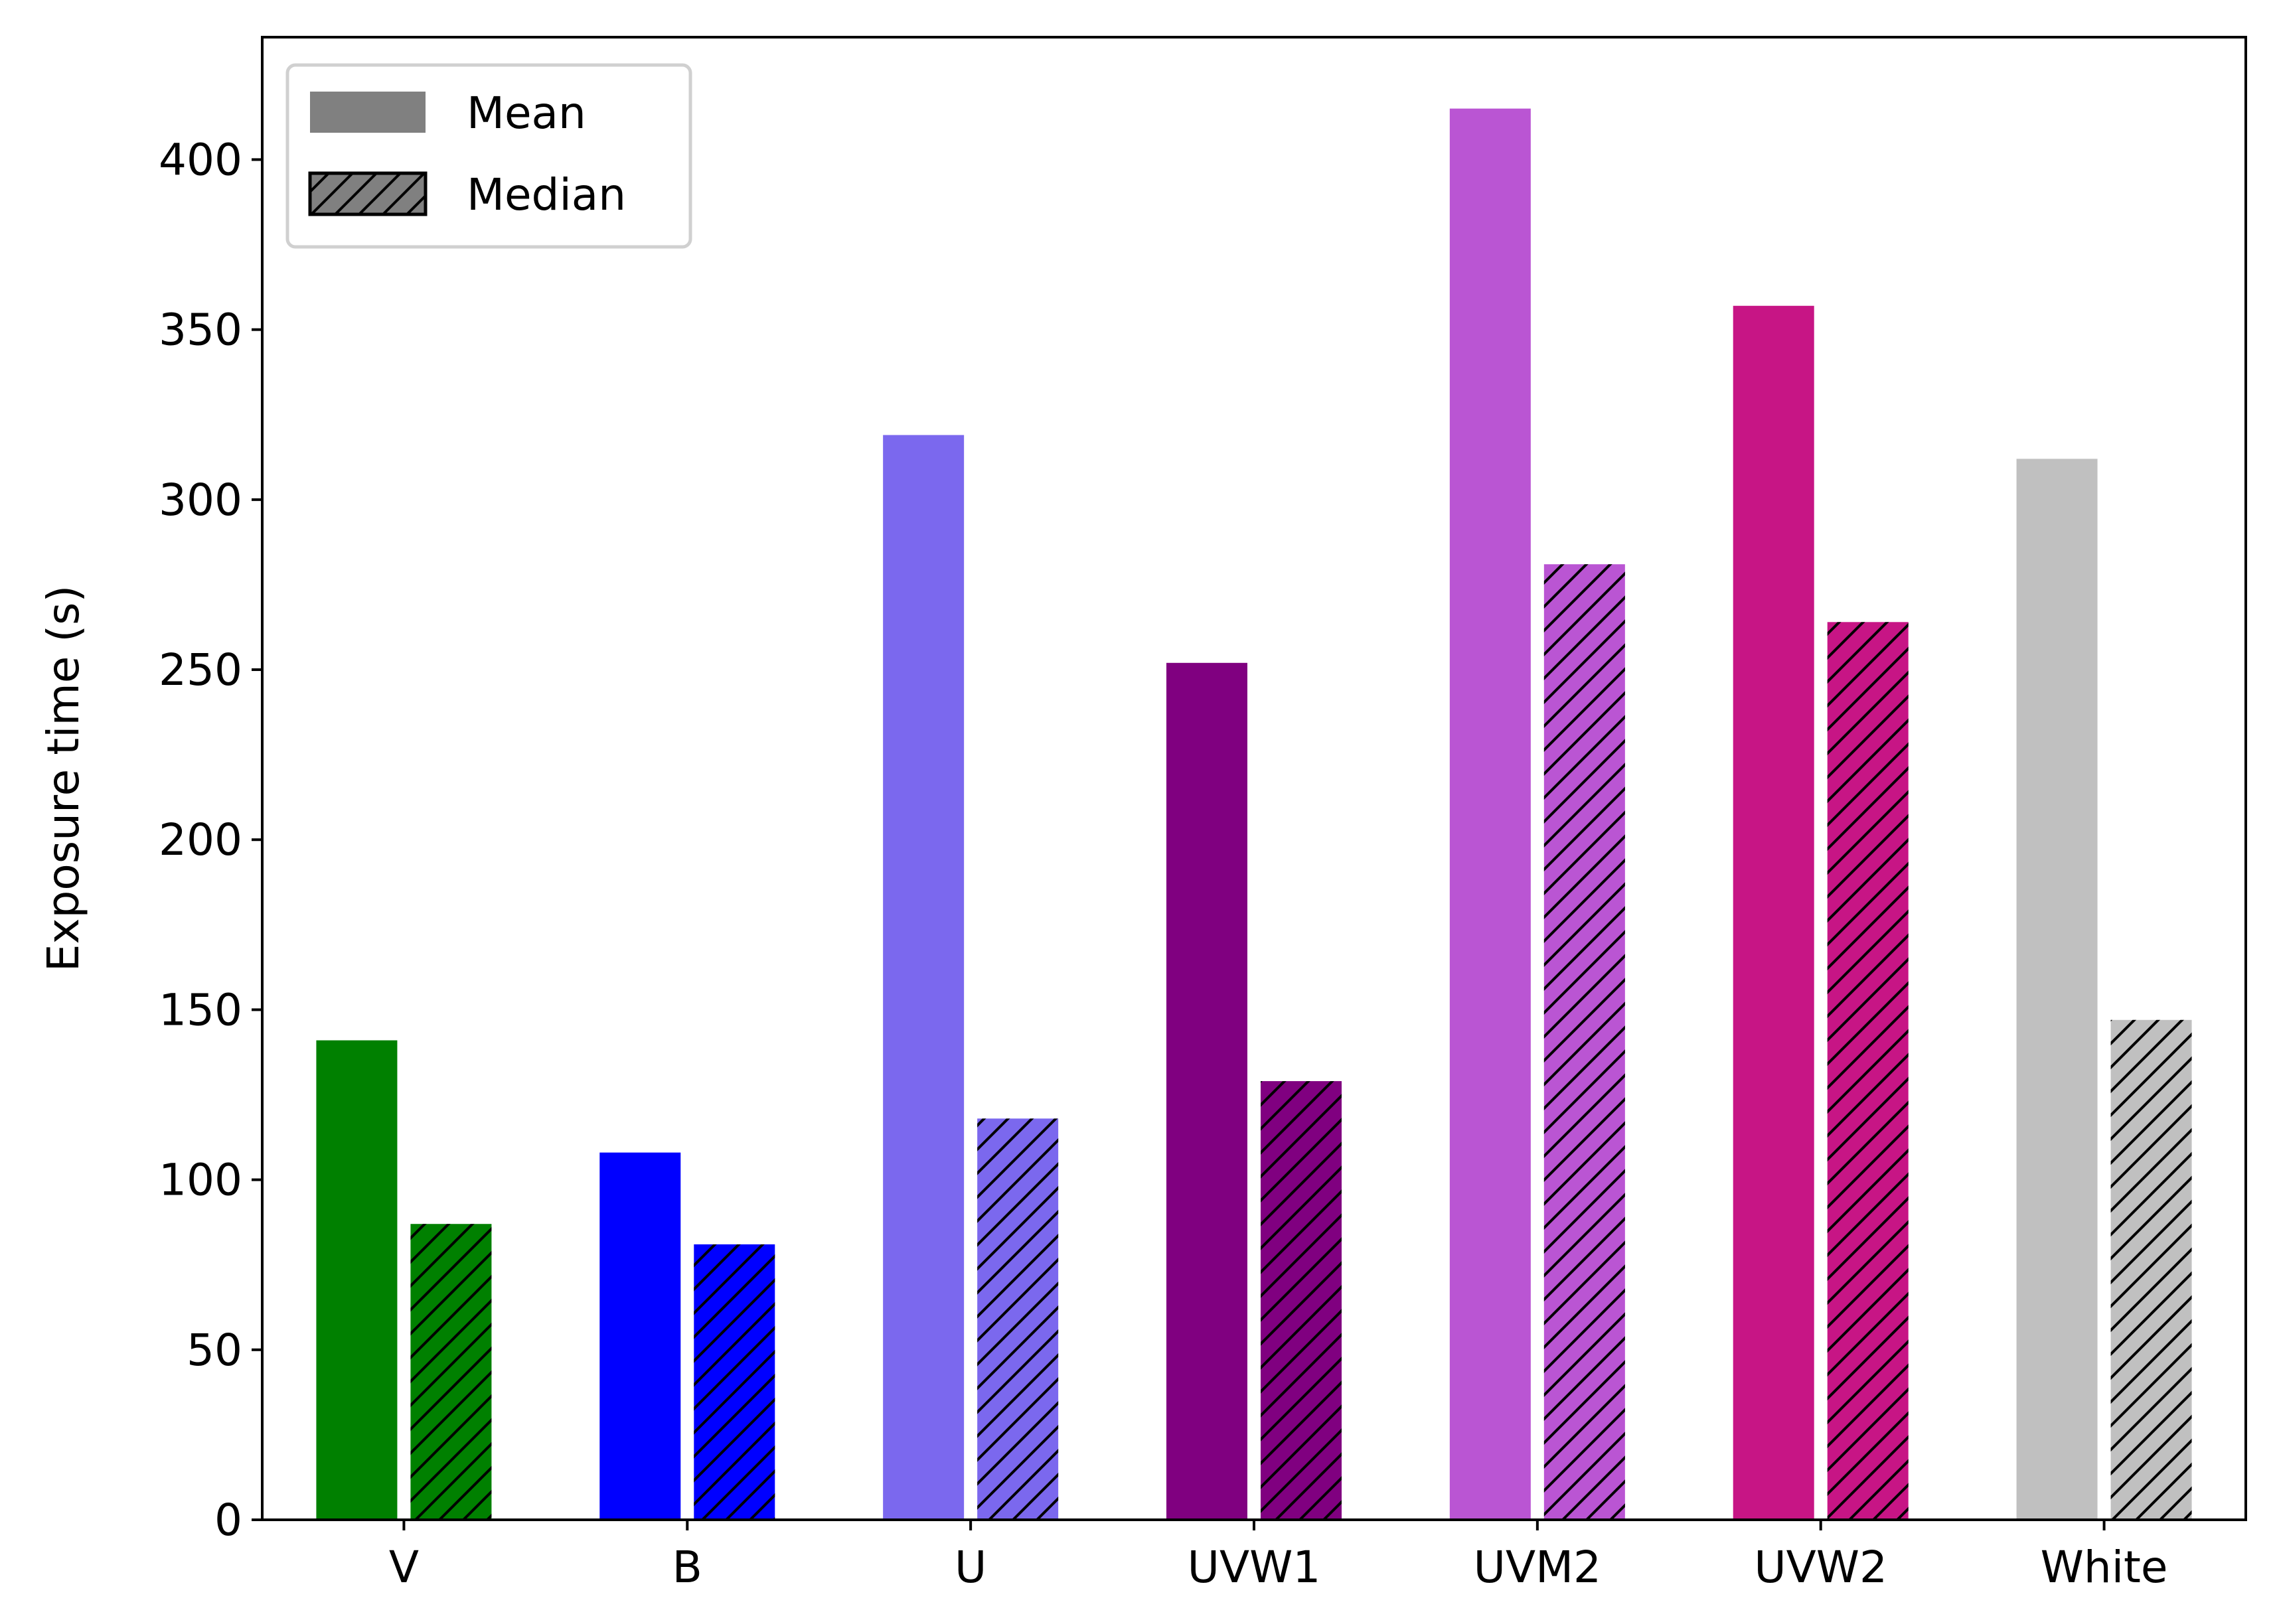  What do you see at coordinates (200, 159) in the screenshot?
I see `y-tick-label: 400` at bounding box center [200, 159].